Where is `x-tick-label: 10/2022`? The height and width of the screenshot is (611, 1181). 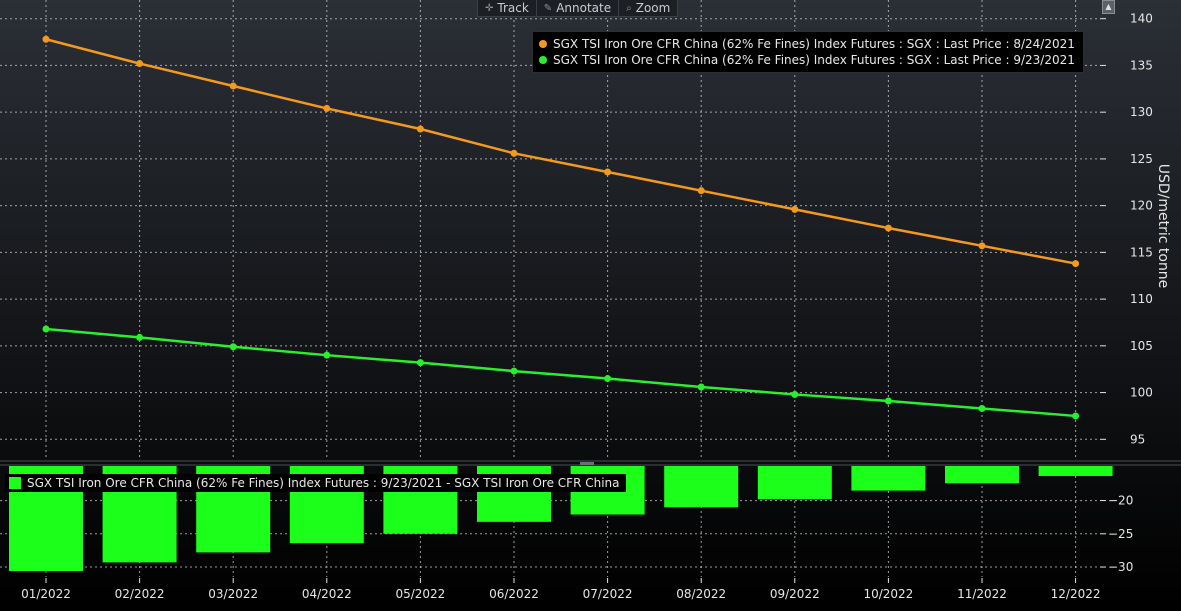 x-tick-label: 10/2022 is located at coordinates (888, 594).